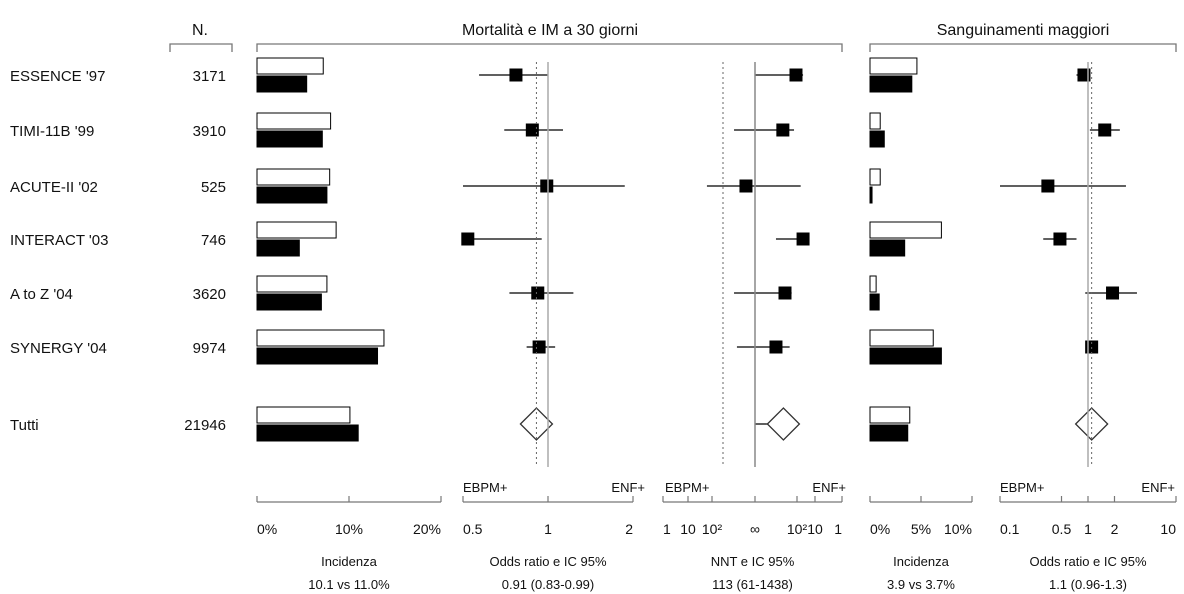 The image size is (1184, 594). What do you see at coordinates (921, 529) in the screenshot?
I see `tick-label: 5%` at bounding box center [921, 529].